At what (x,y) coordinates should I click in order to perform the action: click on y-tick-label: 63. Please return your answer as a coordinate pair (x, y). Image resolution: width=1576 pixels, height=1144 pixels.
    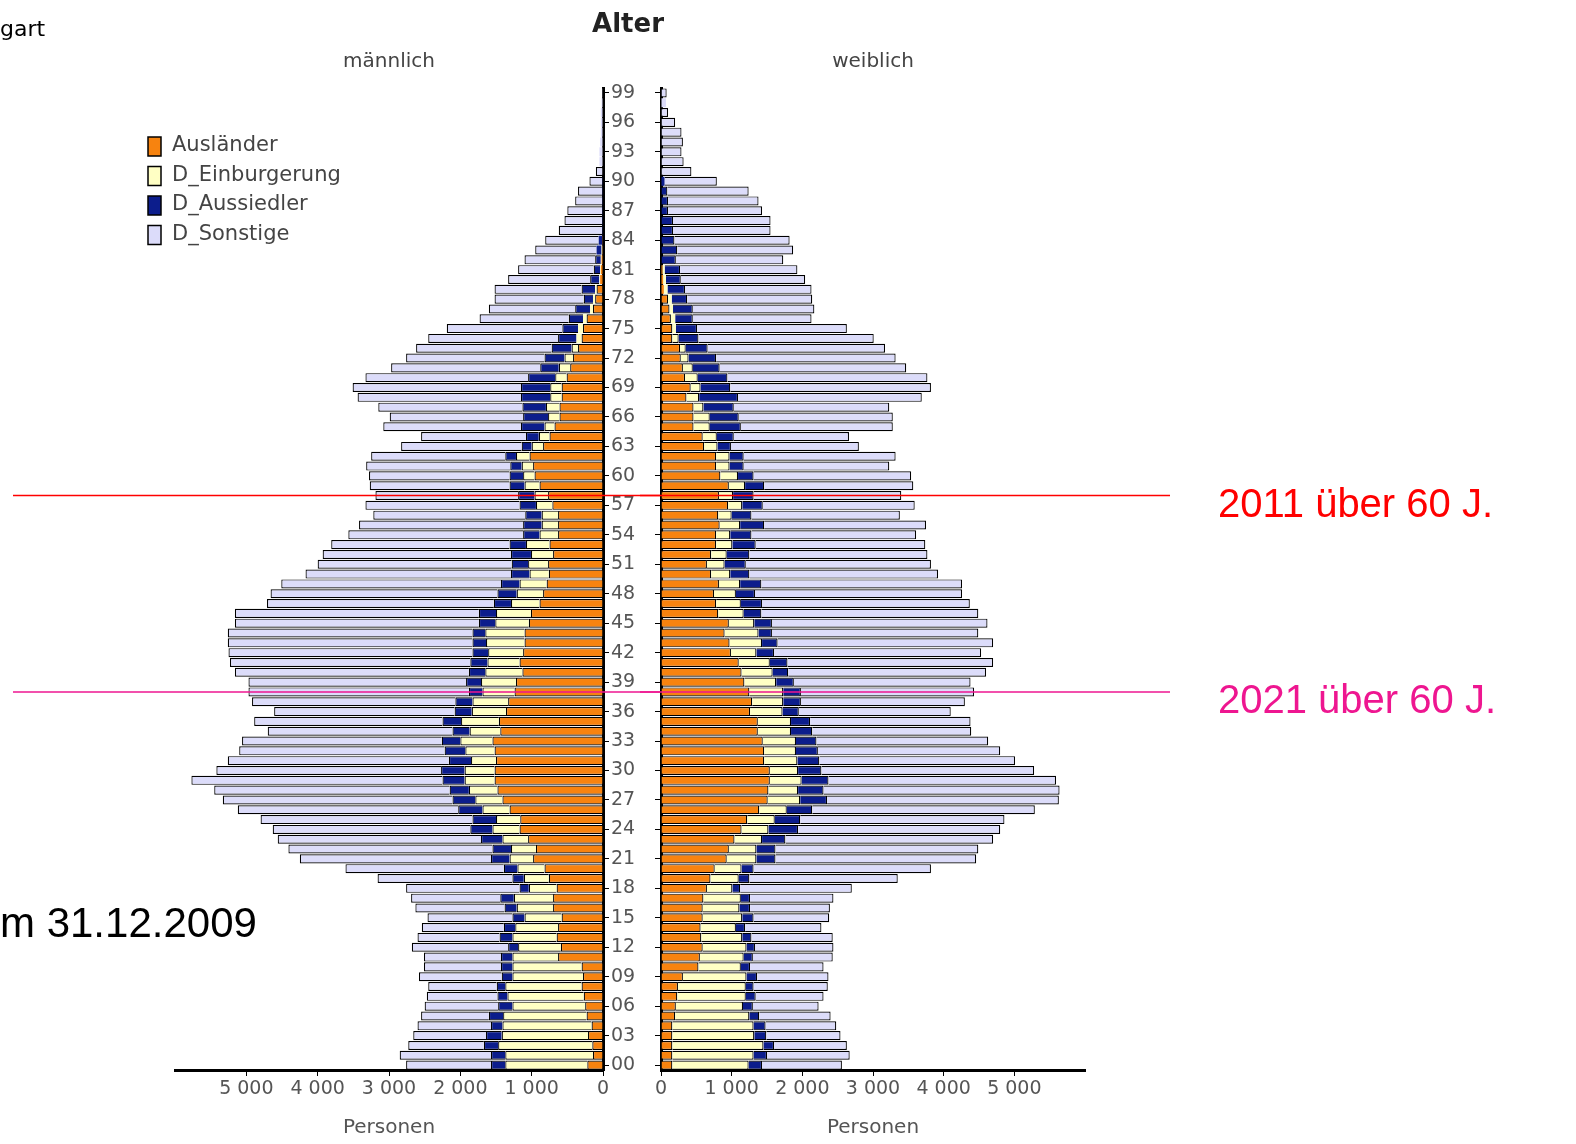
    Looking at the image, I should click on (623, 444).